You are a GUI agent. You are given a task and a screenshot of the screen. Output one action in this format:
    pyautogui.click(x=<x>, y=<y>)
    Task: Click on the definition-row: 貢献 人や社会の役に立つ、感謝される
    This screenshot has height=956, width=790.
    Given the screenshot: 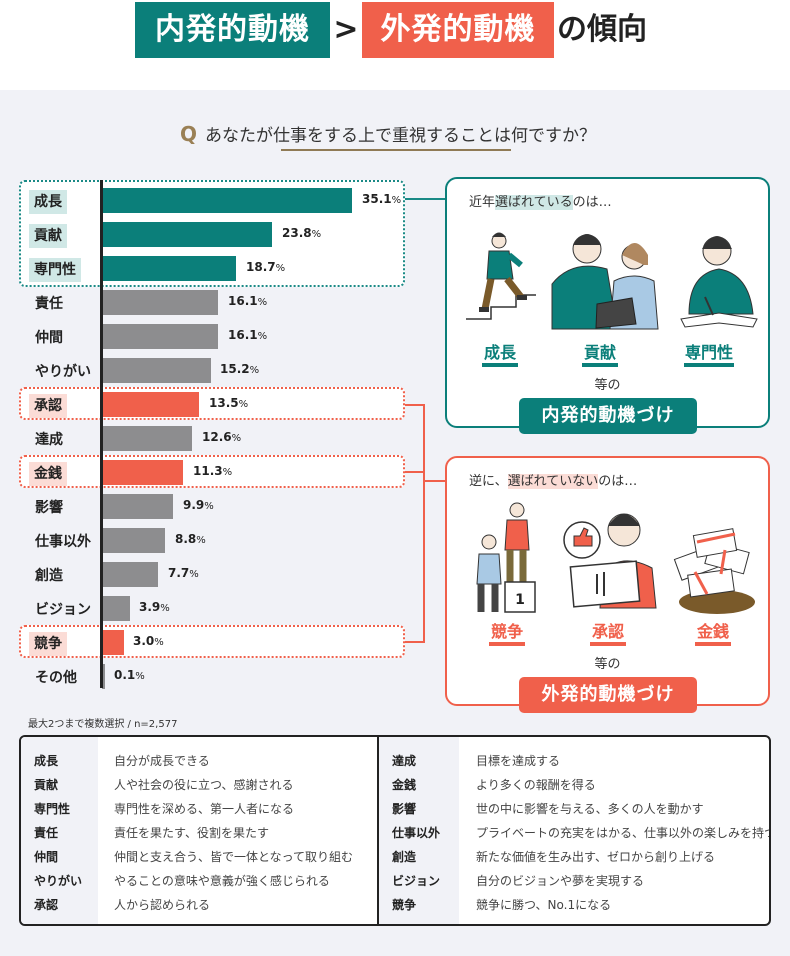 What is the action you would take?
    pyautogui.click(x=164, y=785)
    